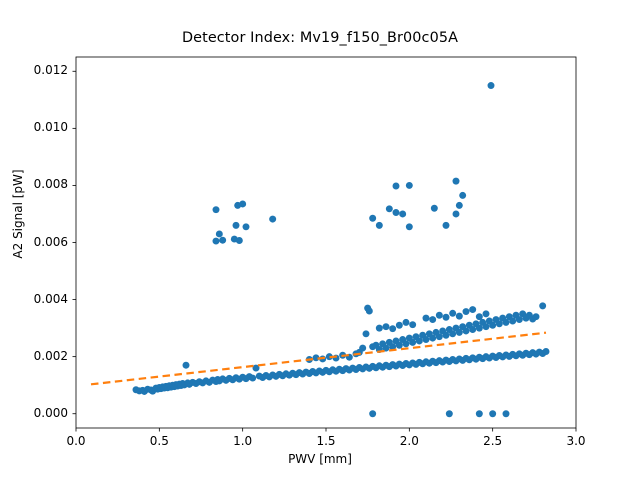 The height and width of the screenshot is (480, 640). Describe the element at coordinates (50, 412) in the screenshot. I see `y-tick-label: 0.000` at that location.